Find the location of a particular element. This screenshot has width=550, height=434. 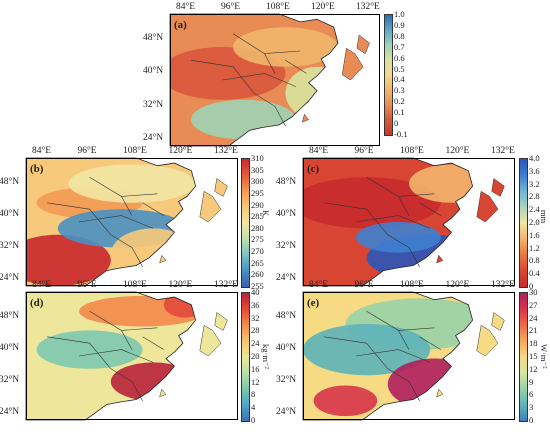

colorbar-tick-label: 3 is located at coordinates (531, 407).